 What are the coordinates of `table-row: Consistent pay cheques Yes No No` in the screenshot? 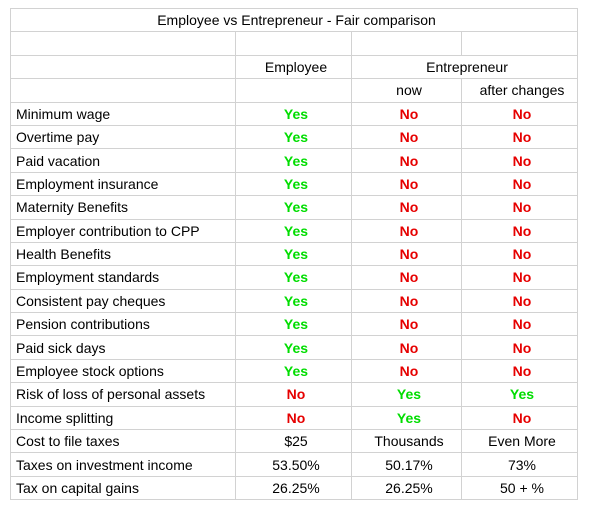 It's located at (294, 301).